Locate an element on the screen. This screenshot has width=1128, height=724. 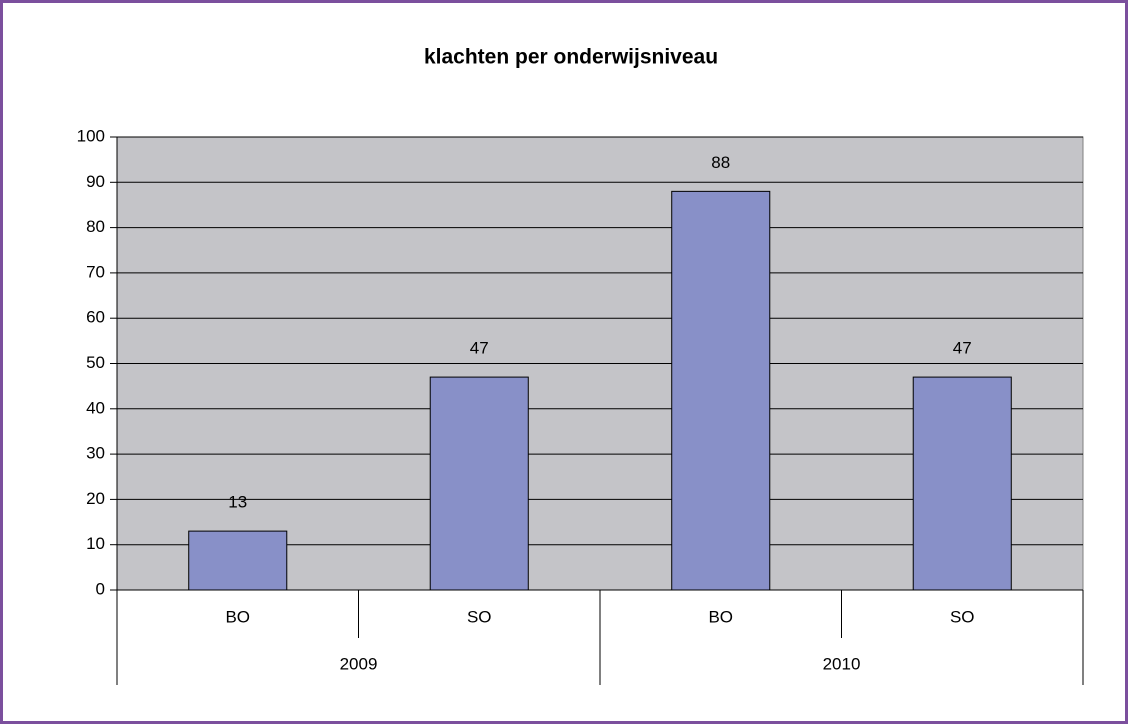
y-tick-label: 10 is located at coordinates (95, 543).